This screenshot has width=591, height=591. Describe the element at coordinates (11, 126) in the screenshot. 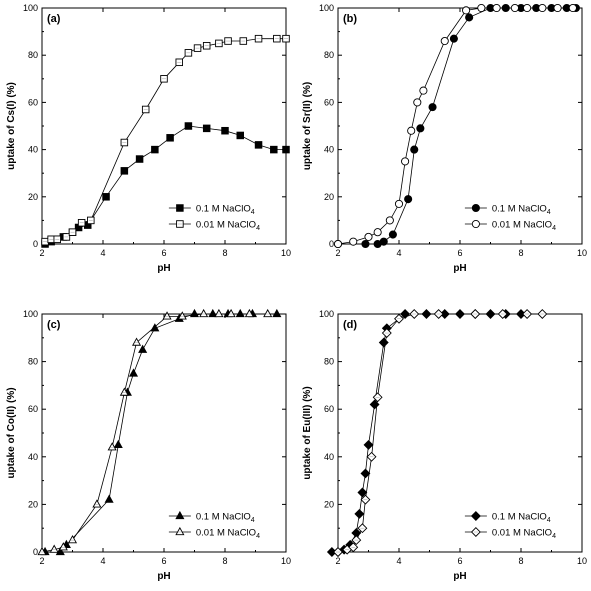

I see `y-axis-label: uptake of Cs(I) (%)` at that location.